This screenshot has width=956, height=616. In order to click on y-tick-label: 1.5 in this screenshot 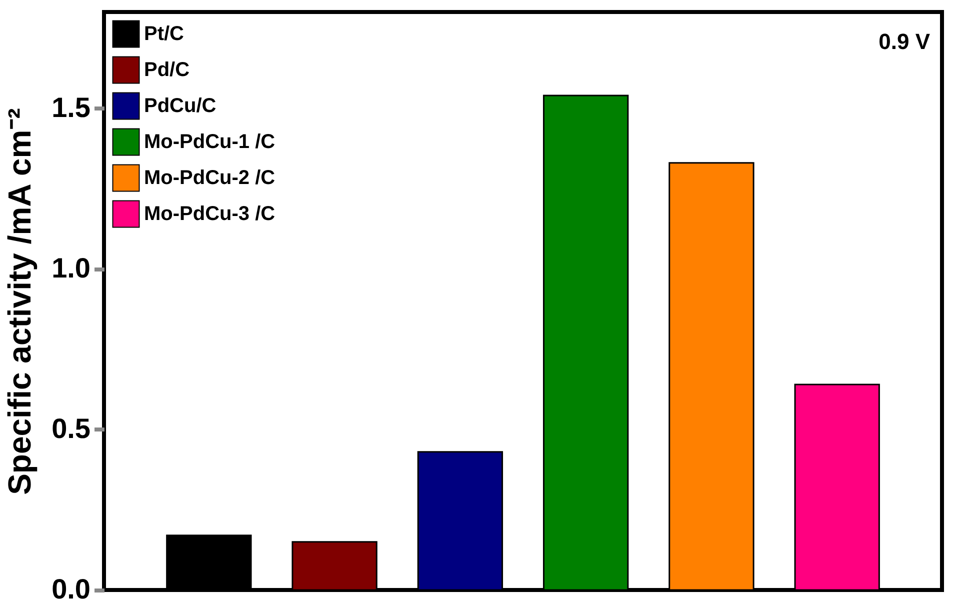, I will do `click(71, 107)`.